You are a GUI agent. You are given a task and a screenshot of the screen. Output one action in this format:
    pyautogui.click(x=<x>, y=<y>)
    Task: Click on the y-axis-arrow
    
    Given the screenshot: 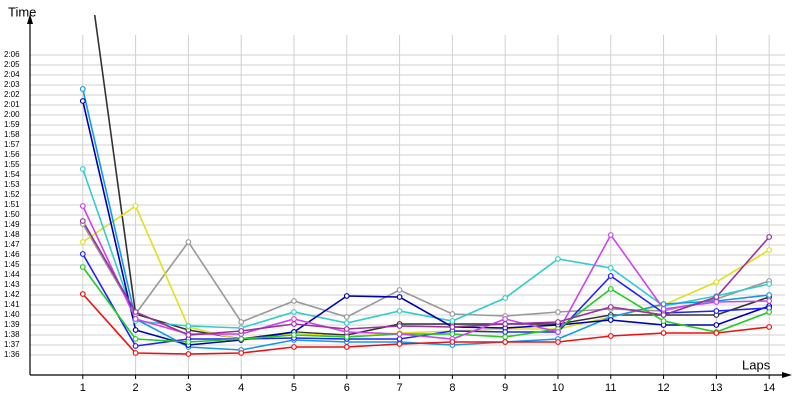 What is the action you would take?
    pyautogui.click(x=30, y=19)
    